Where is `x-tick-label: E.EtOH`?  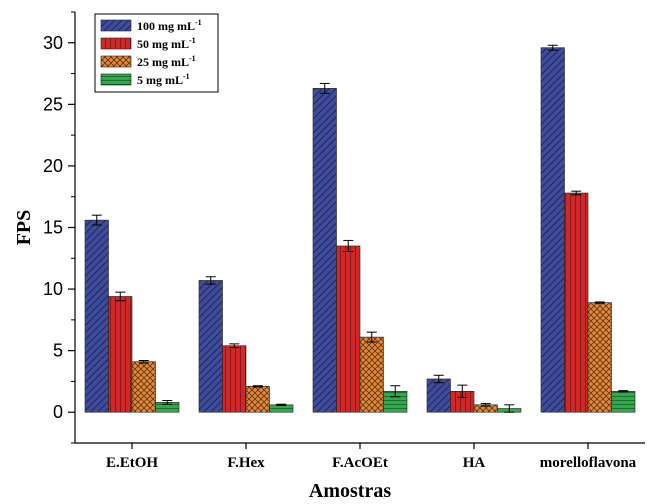
x-tick-label: E.EtOH is located at coordinates (132, 463).